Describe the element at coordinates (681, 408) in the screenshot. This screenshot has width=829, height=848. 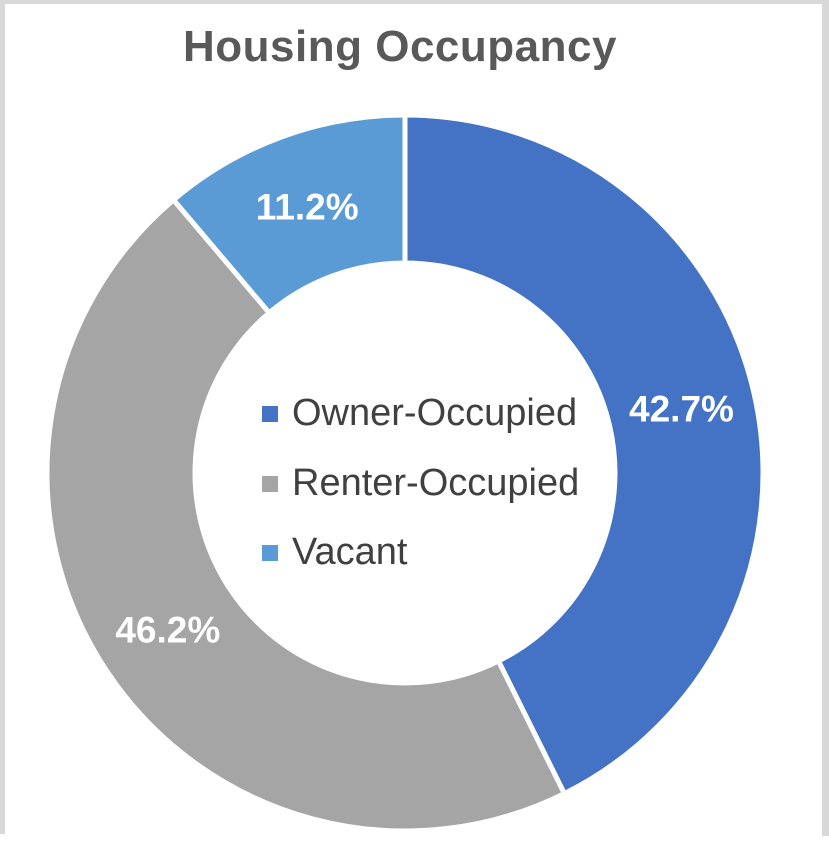
I see `data-label-owner-occupied: 42.7%` at that location.